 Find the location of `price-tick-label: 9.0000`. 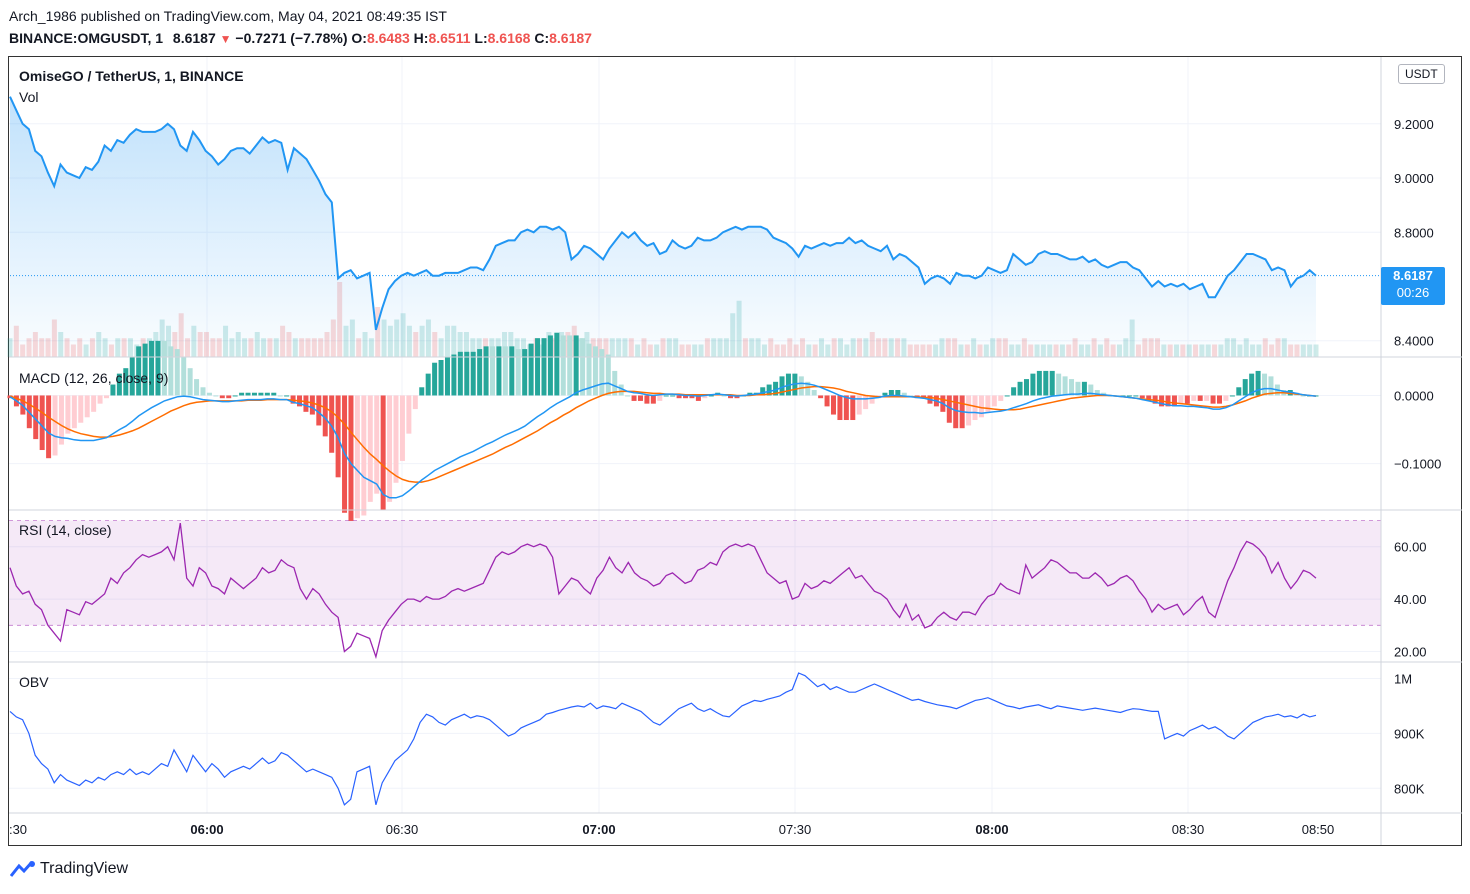

price-tick-label: 9.0000 is located at coordinates (1414, 178).